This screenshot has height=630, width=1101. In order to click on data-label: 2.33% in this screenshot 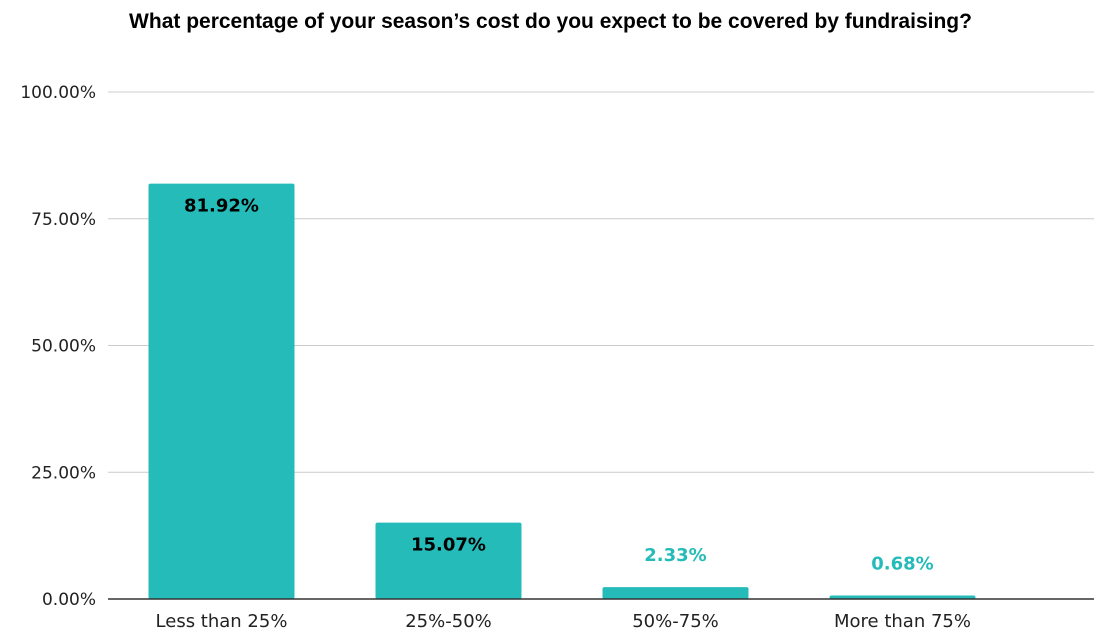, I will do `click(675, 555)`.